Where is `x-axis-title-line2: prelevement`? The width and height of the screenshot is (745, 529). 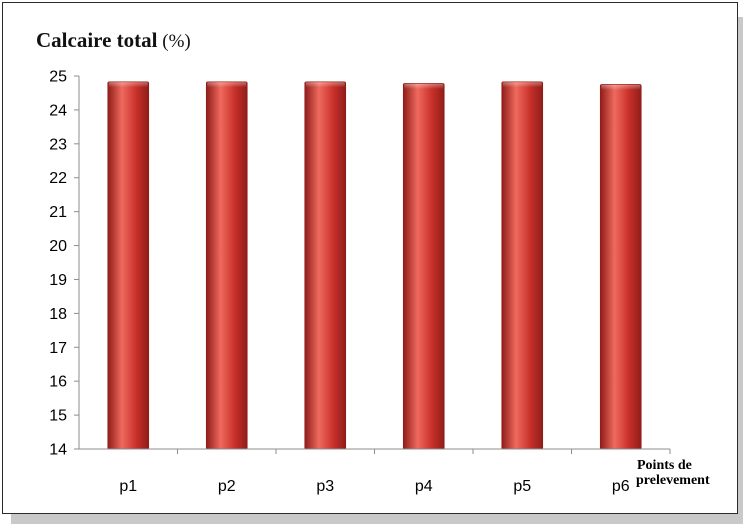
x-axis-title-line2: prelevement is located at coordinates (673, 481).